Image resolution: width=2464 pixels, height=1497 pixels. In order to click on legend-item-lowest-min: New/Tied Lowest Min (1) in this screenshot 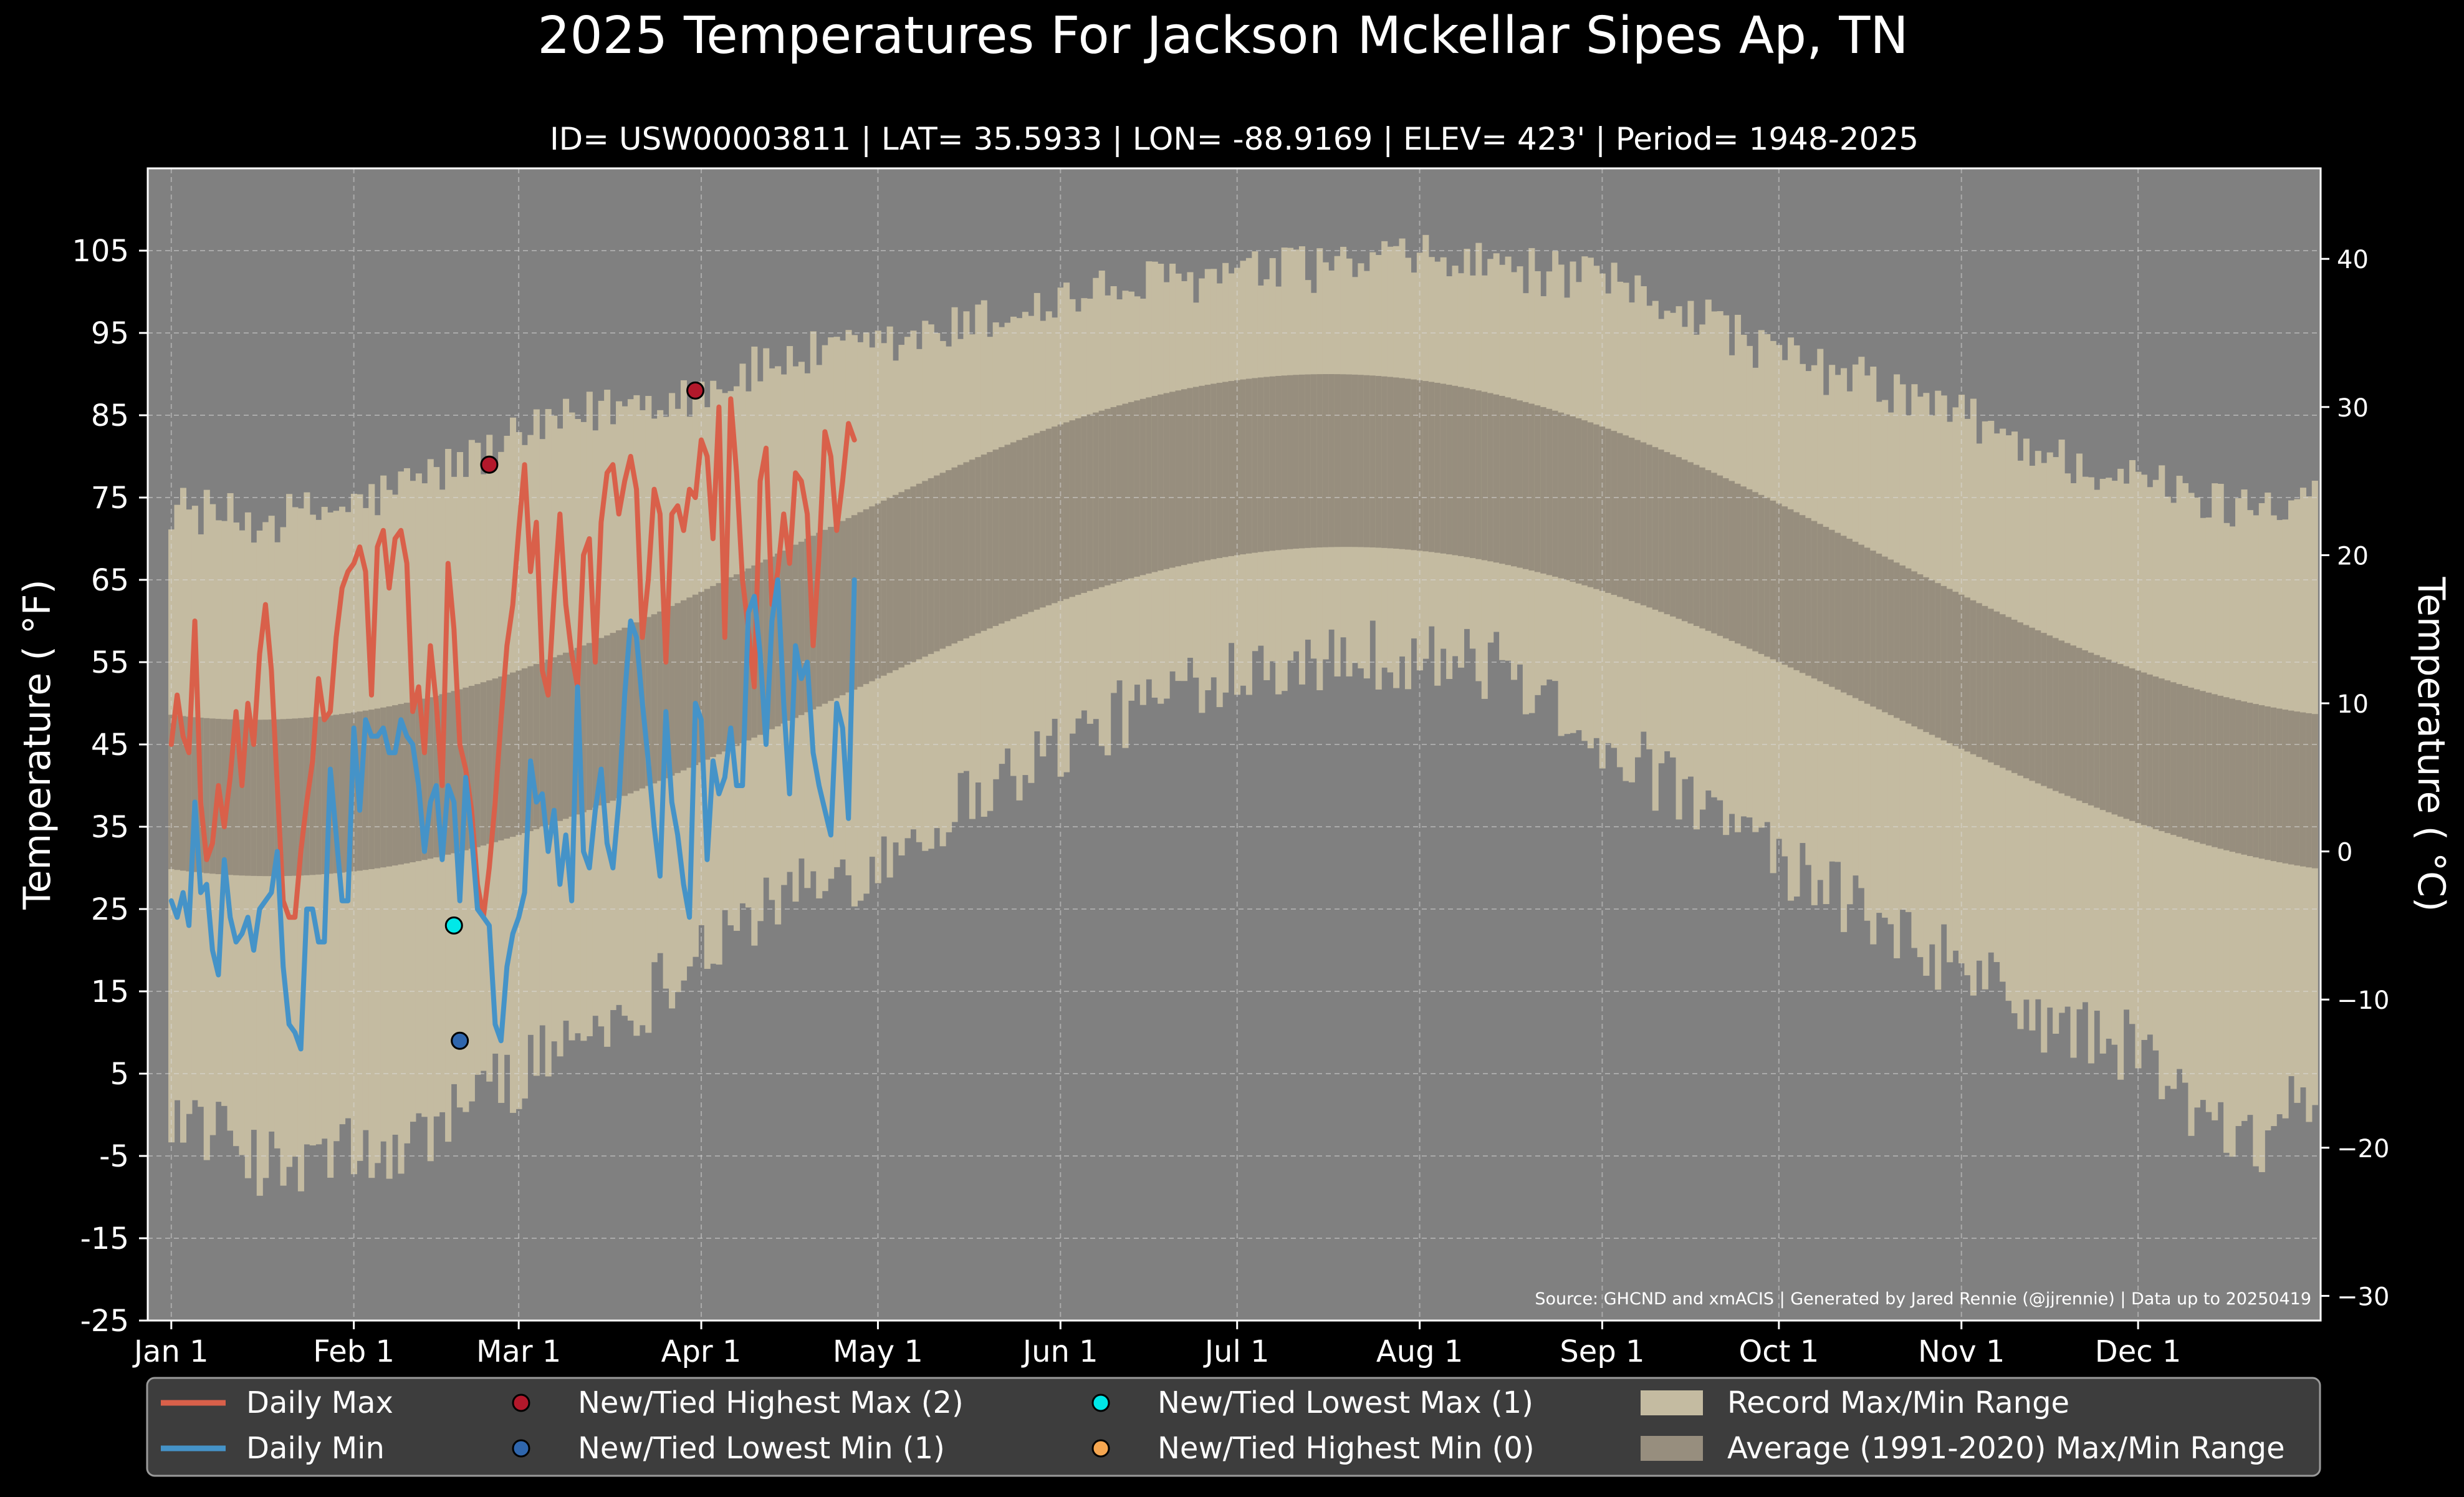, I will do `click(728, 1448)`.